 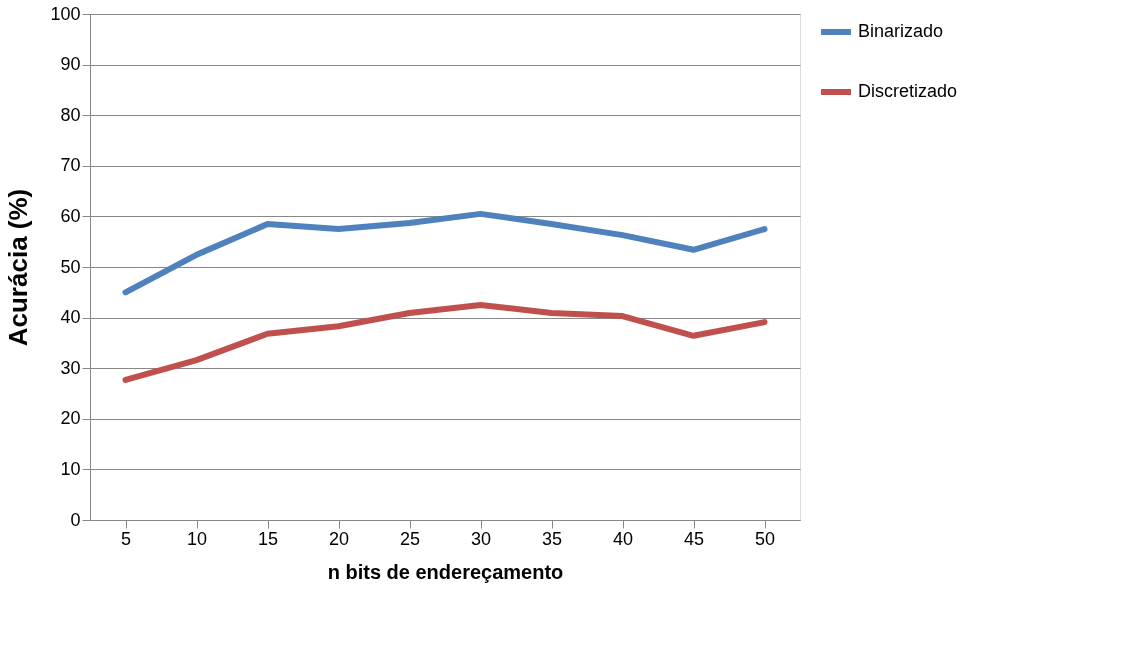 I want to click on x-tick-label: 5, so click(x=126, y=538).